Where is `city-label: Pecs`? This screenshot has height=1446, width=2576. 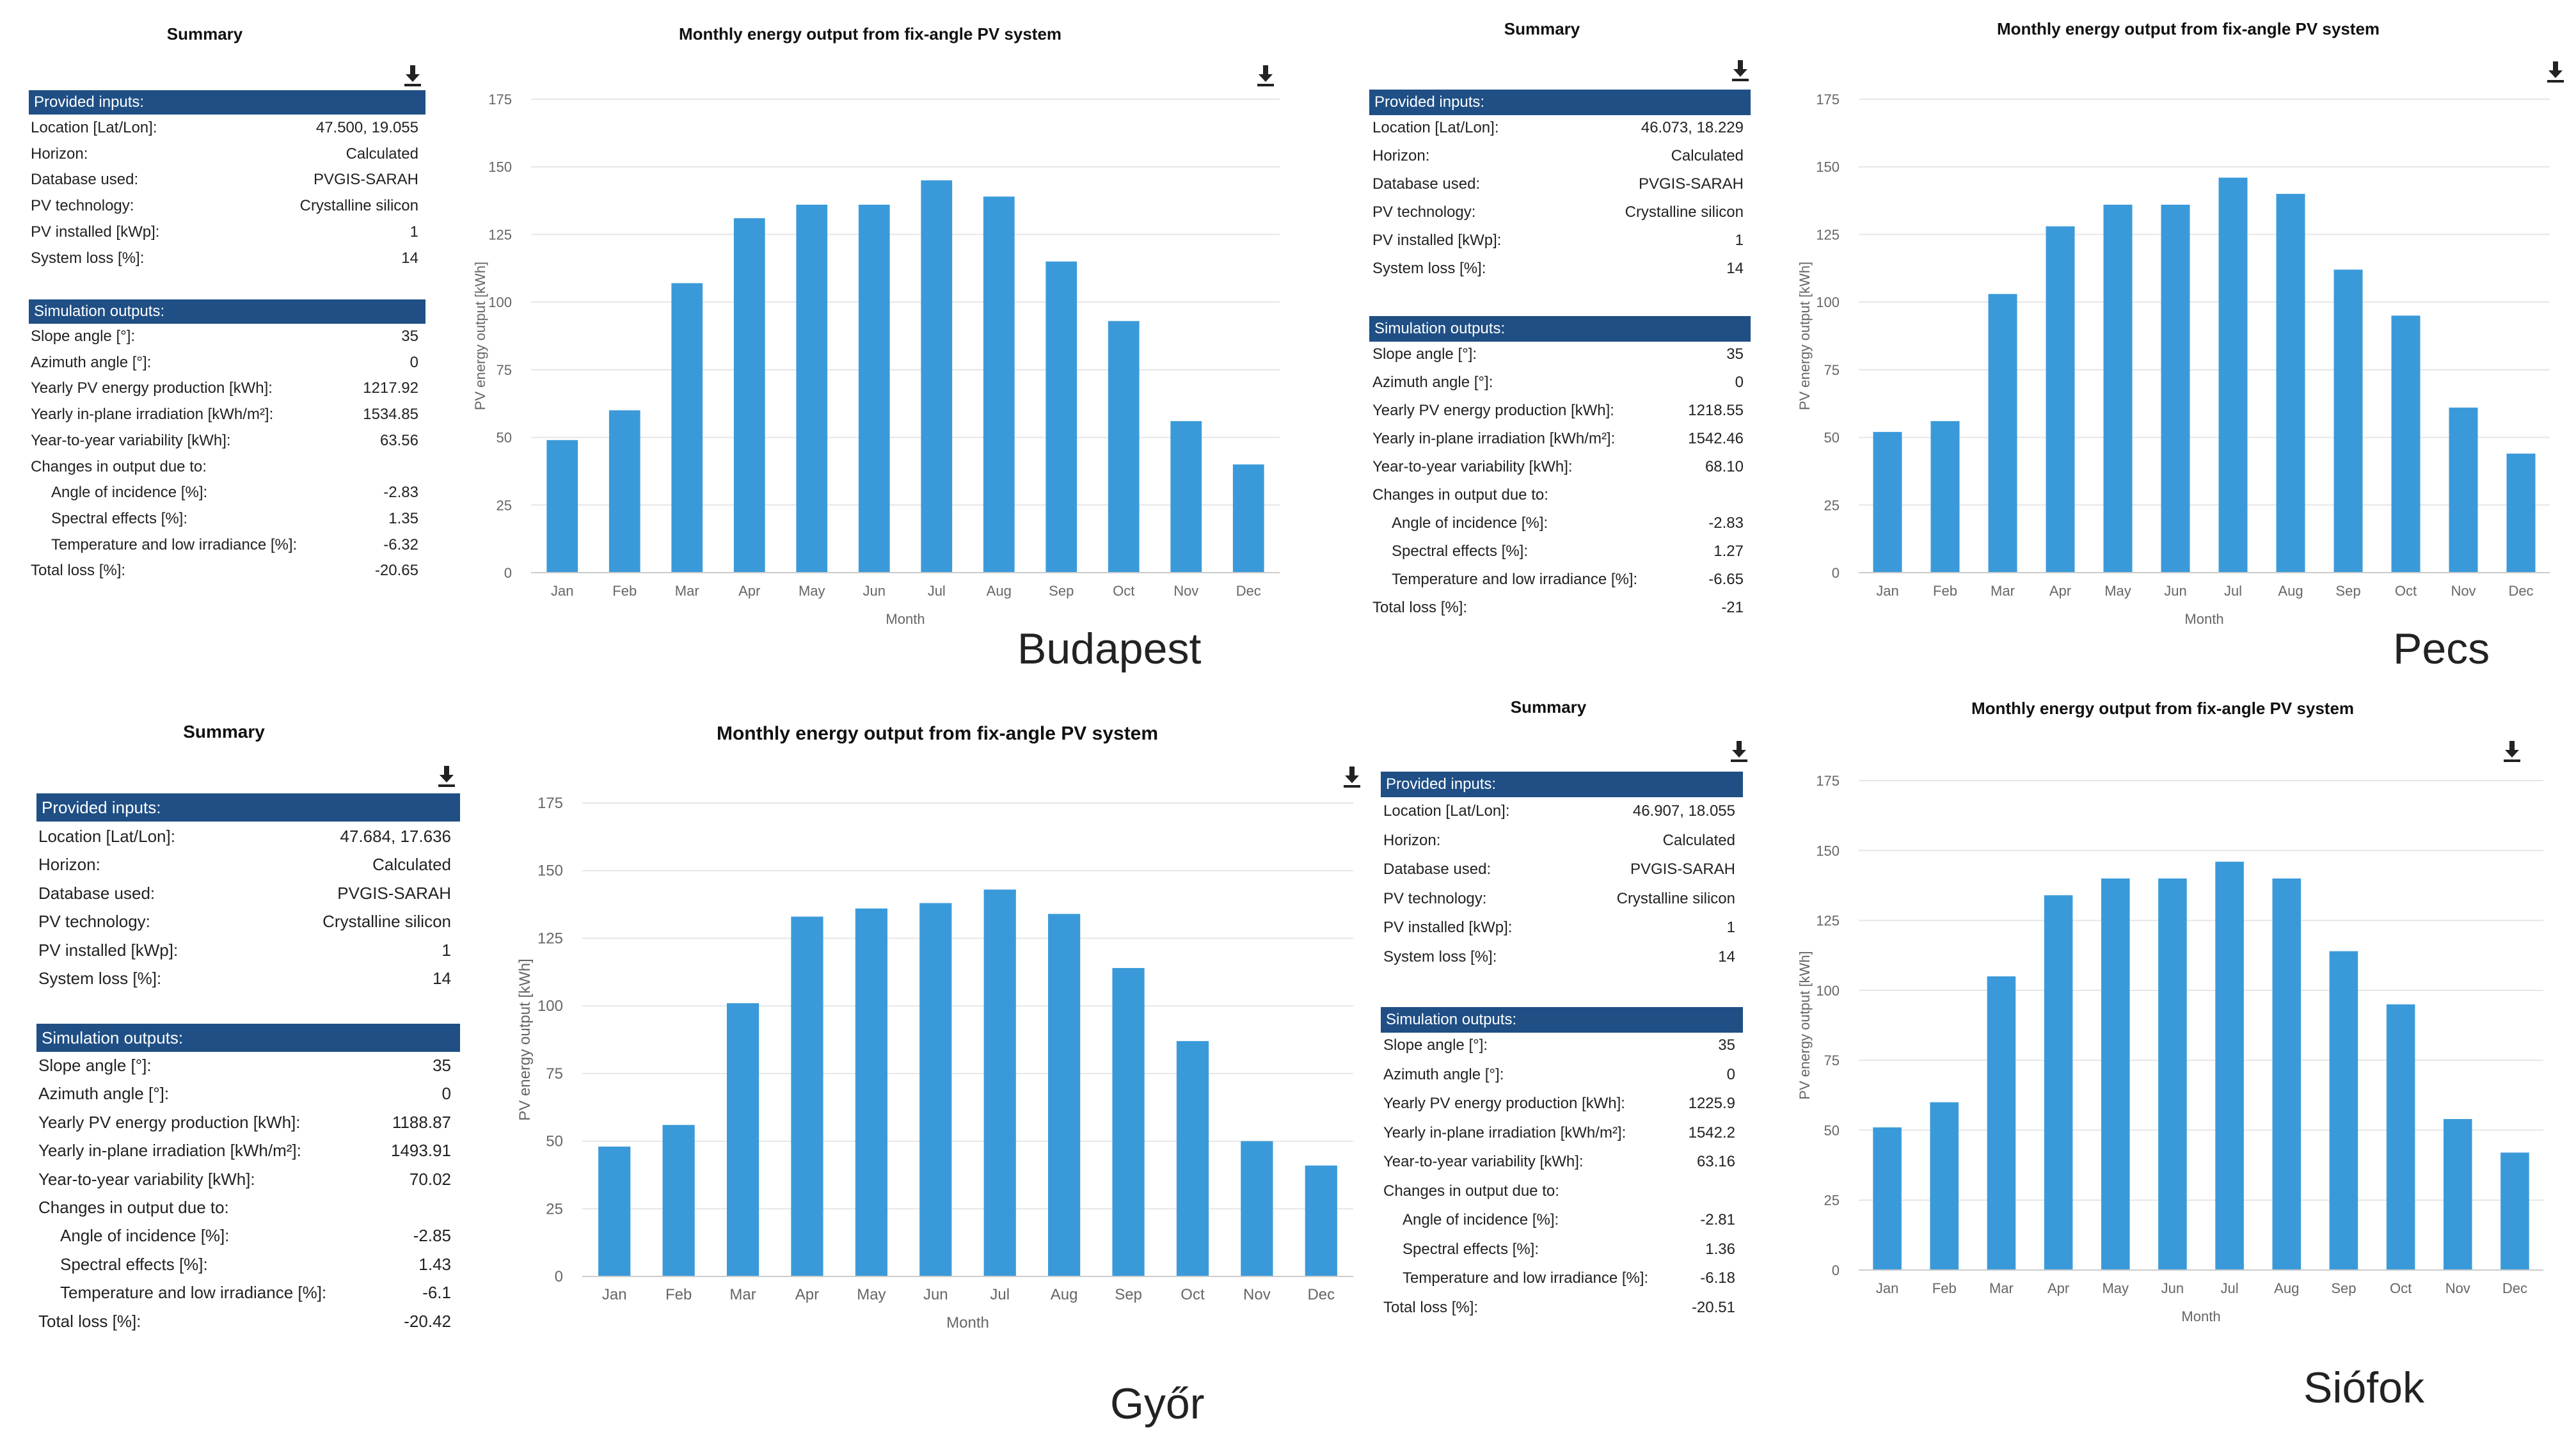
city-label: Pecs is located at coordinates (2442, 648).